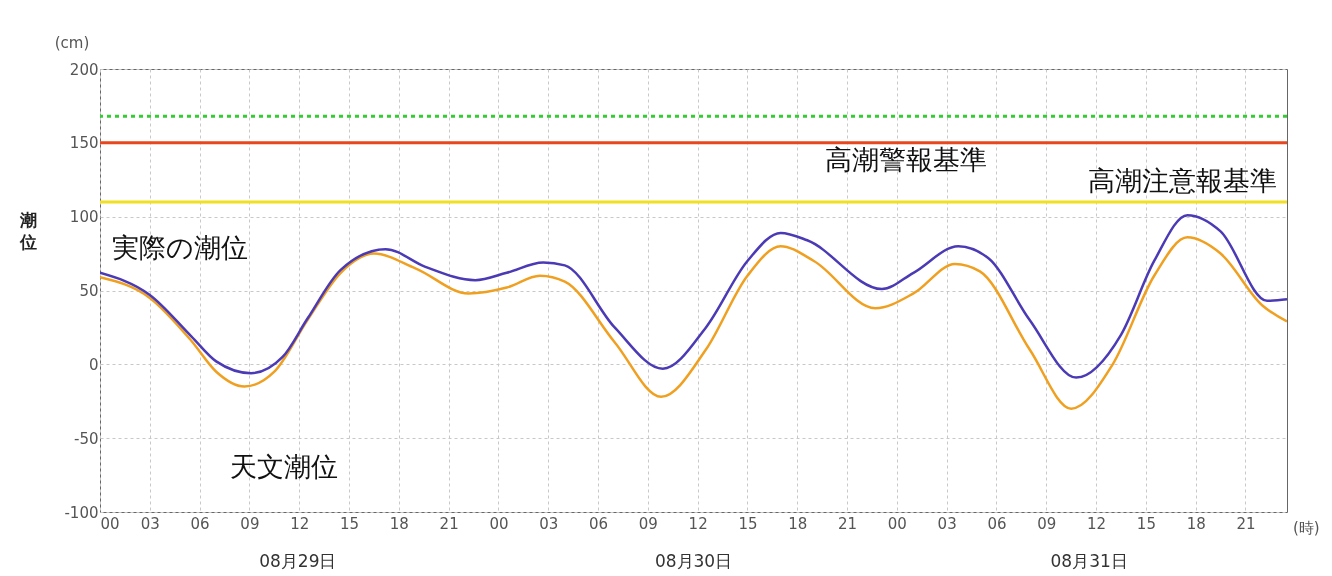  What do you see at coordinates (84, 143) in the screenshot?
I see `y-tick-label: 150` at bounding box center [84, 143].